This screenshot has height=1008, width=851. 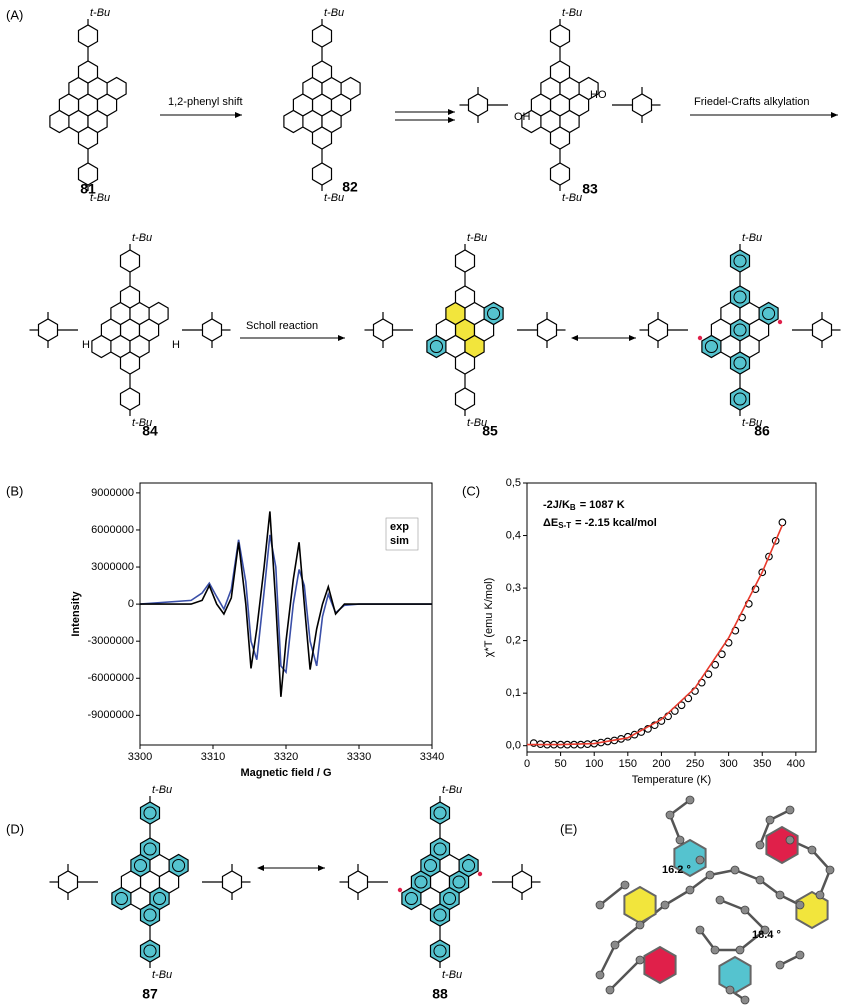 What do you see at coordinates (513, 483) in the screenshot?
I see `y-tick-label: 0,5` at bounding box center [513, 483].